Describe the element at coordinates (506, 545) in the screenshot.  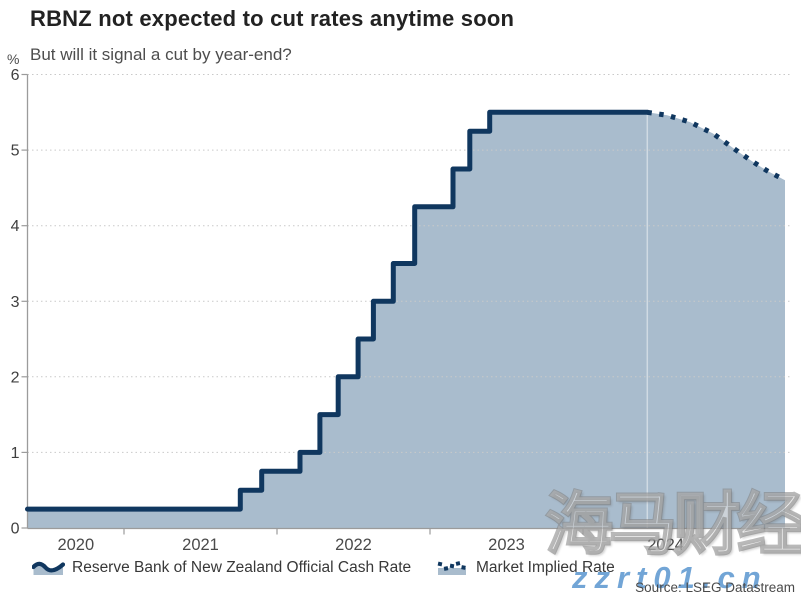
I see `x-tick-label: 2023` at that location.